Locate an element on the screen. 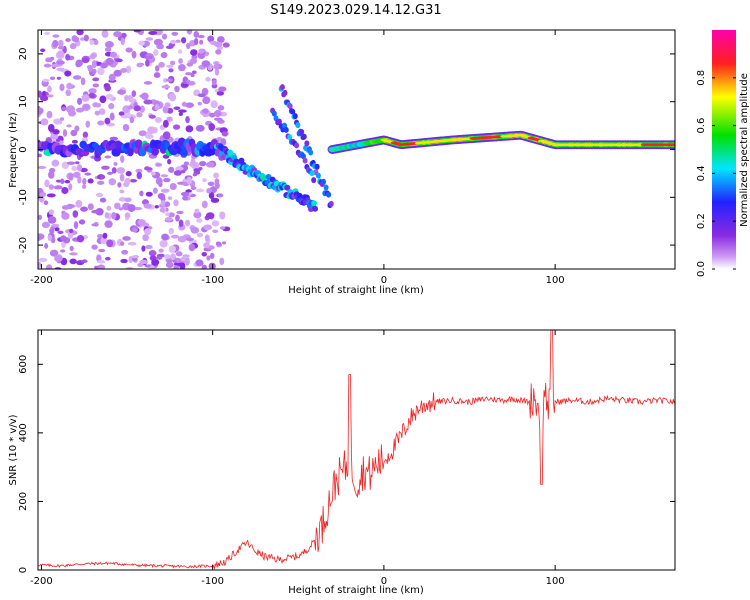 The image size is (750, 600). snr-ytick-label: 600 is located at coordinates (23, 364).